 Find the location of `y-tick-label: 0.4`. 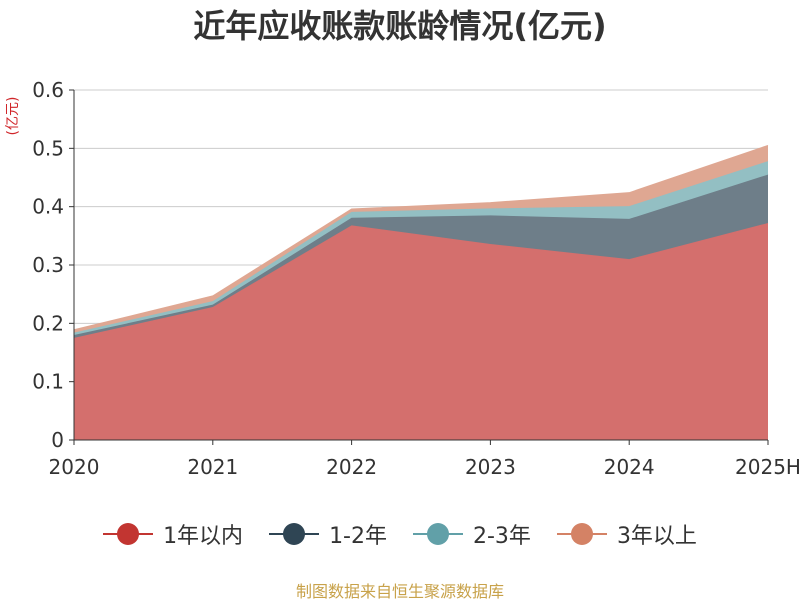

y-tick-label: 0.4 is located at coordinates (48, 207).